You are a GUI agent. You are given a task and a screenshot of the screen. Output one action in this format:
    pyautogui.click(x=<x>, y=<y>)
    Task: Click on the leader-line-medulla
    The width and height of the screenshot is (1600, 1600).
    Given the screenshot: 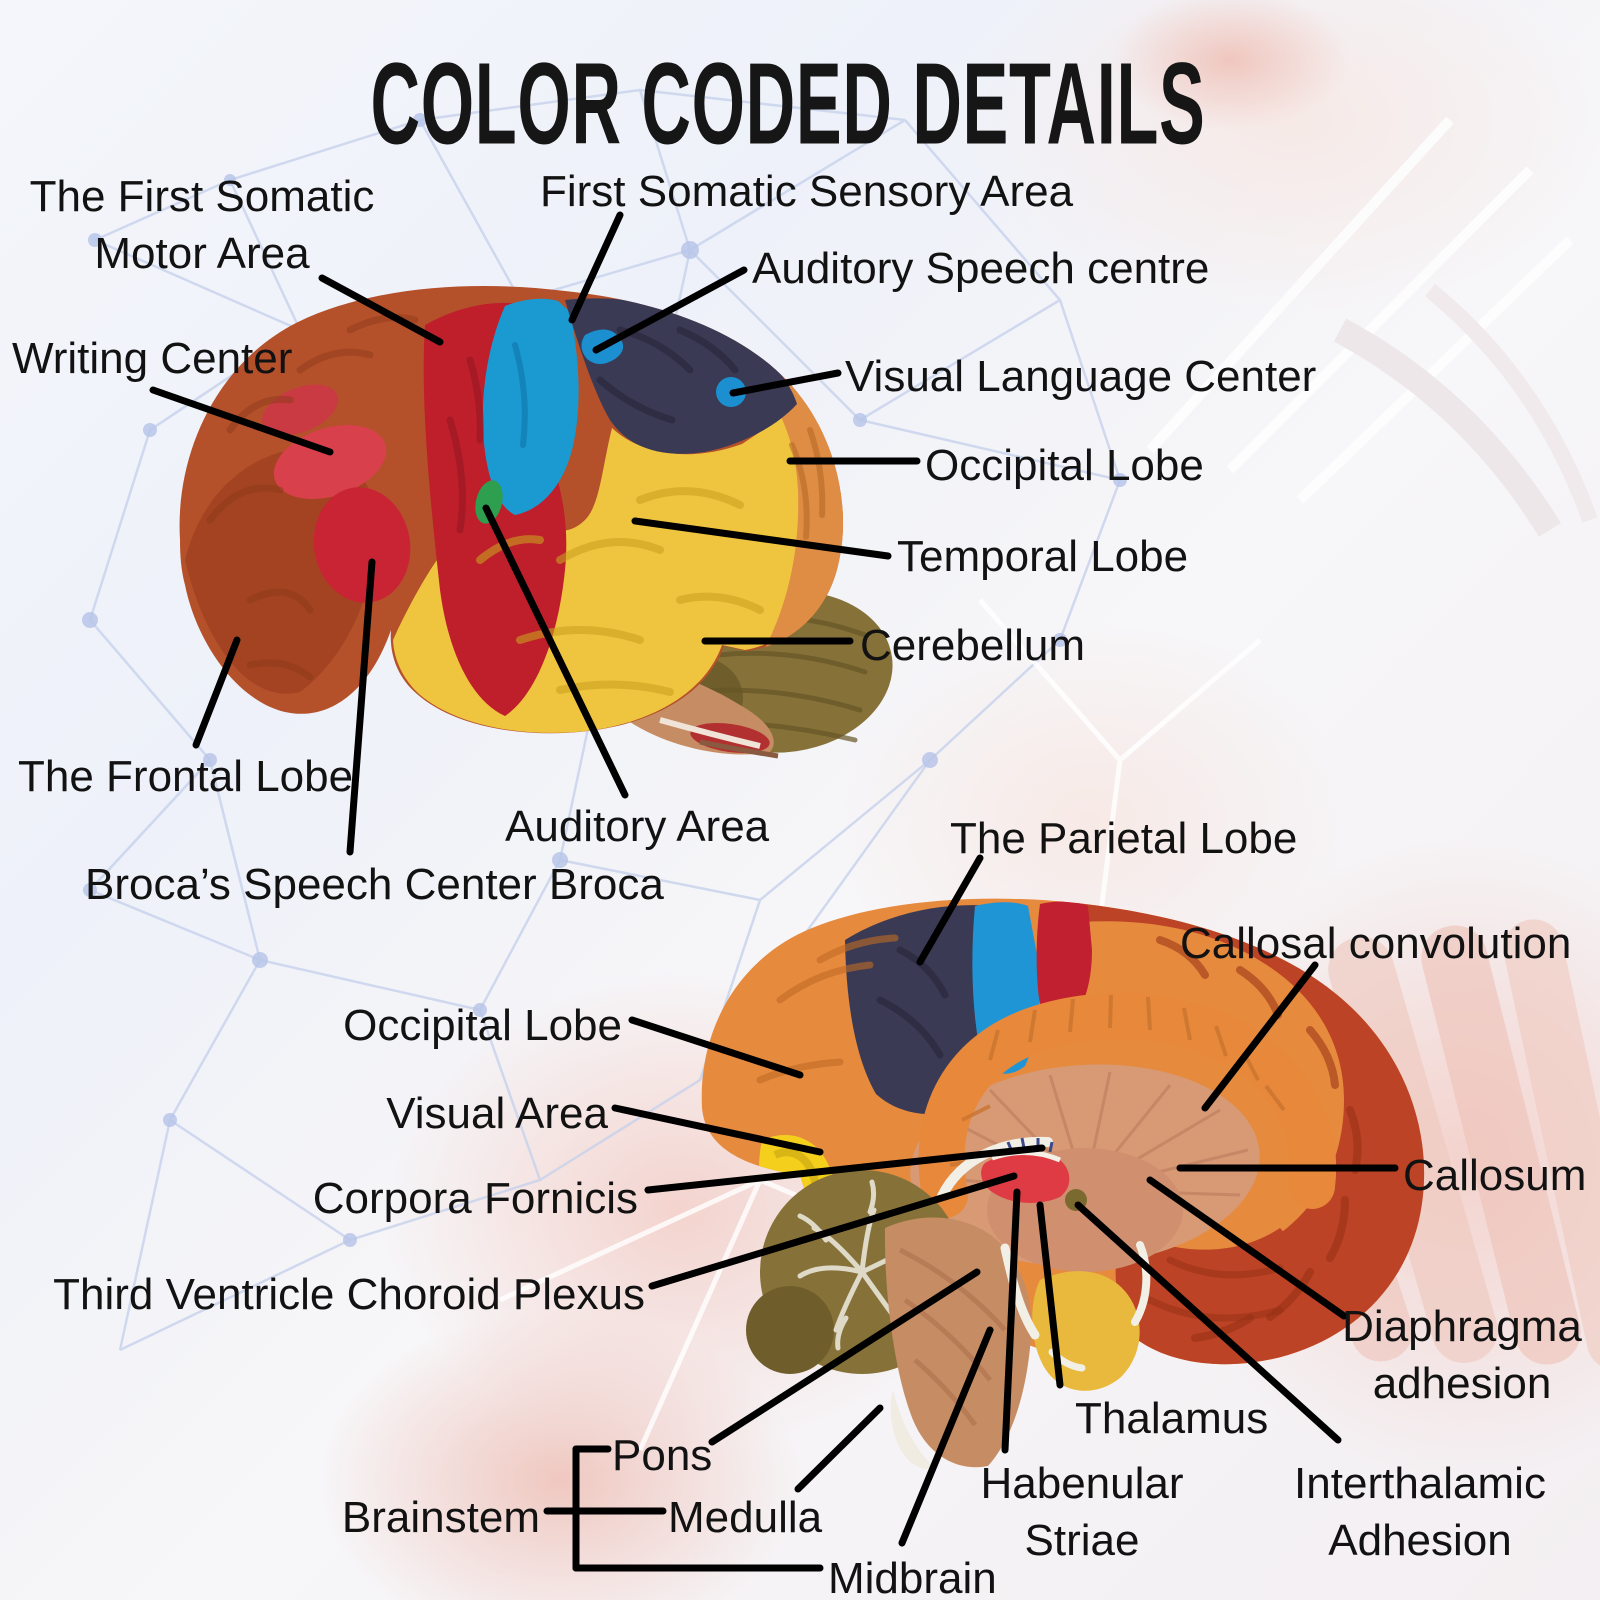 What is the action you would take?
    pyautogui.click(x=839, y=1448)
    